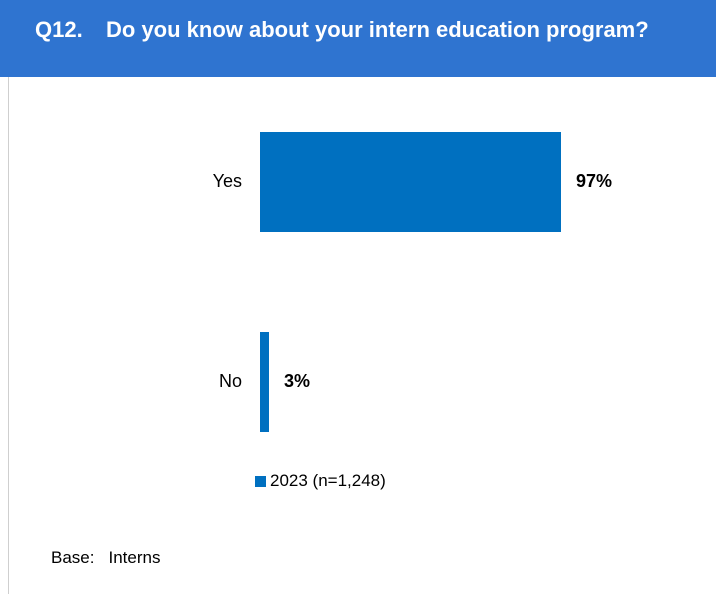  I want to click on base-value: Interns, so click(134, 557).